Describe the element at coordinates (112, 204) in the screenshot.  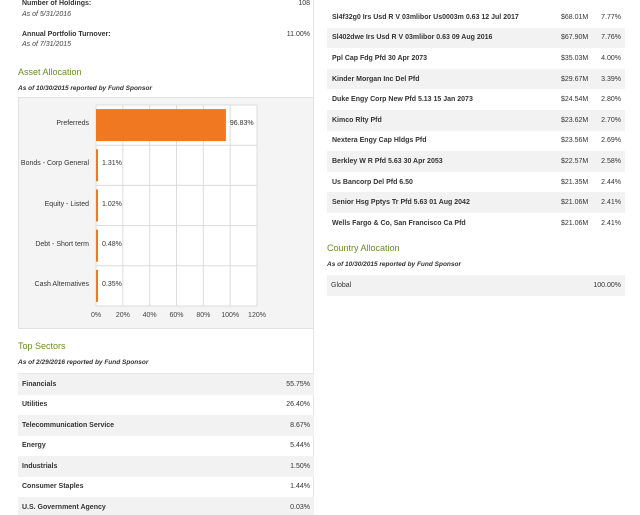
I see `data-label: 1.02%` at that location.